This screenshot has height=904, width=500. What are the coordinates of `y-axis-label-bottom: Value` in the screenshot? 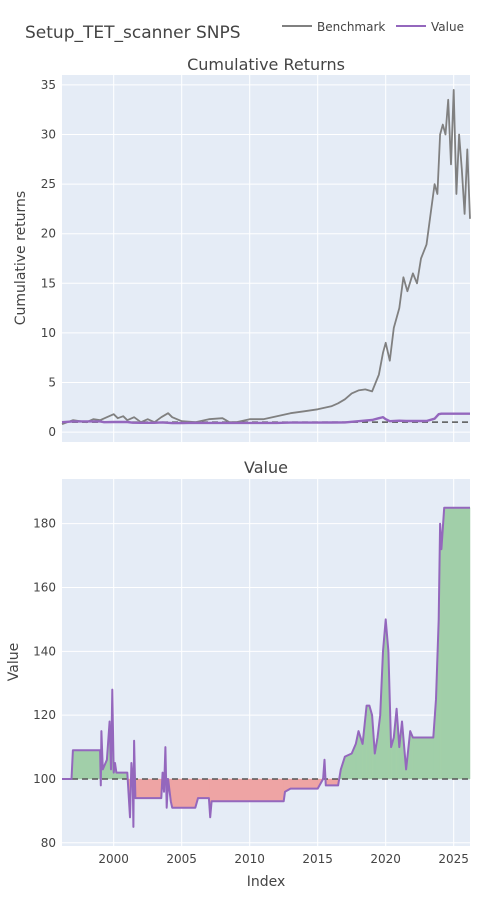 It's located at (14, 662).